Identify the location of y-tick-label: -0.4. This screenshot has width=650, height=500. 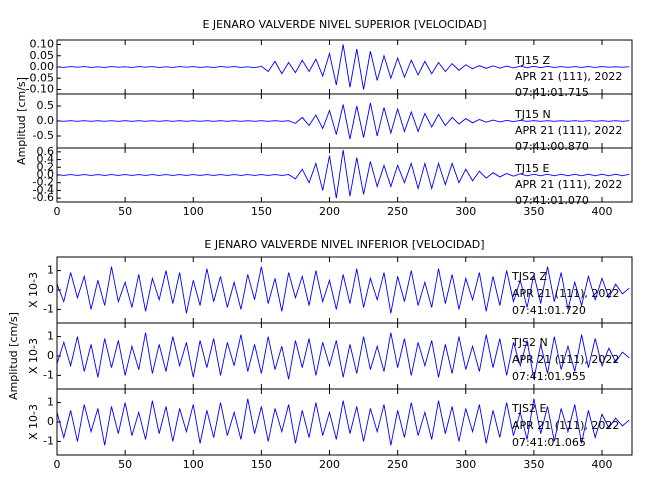
(43, 189).